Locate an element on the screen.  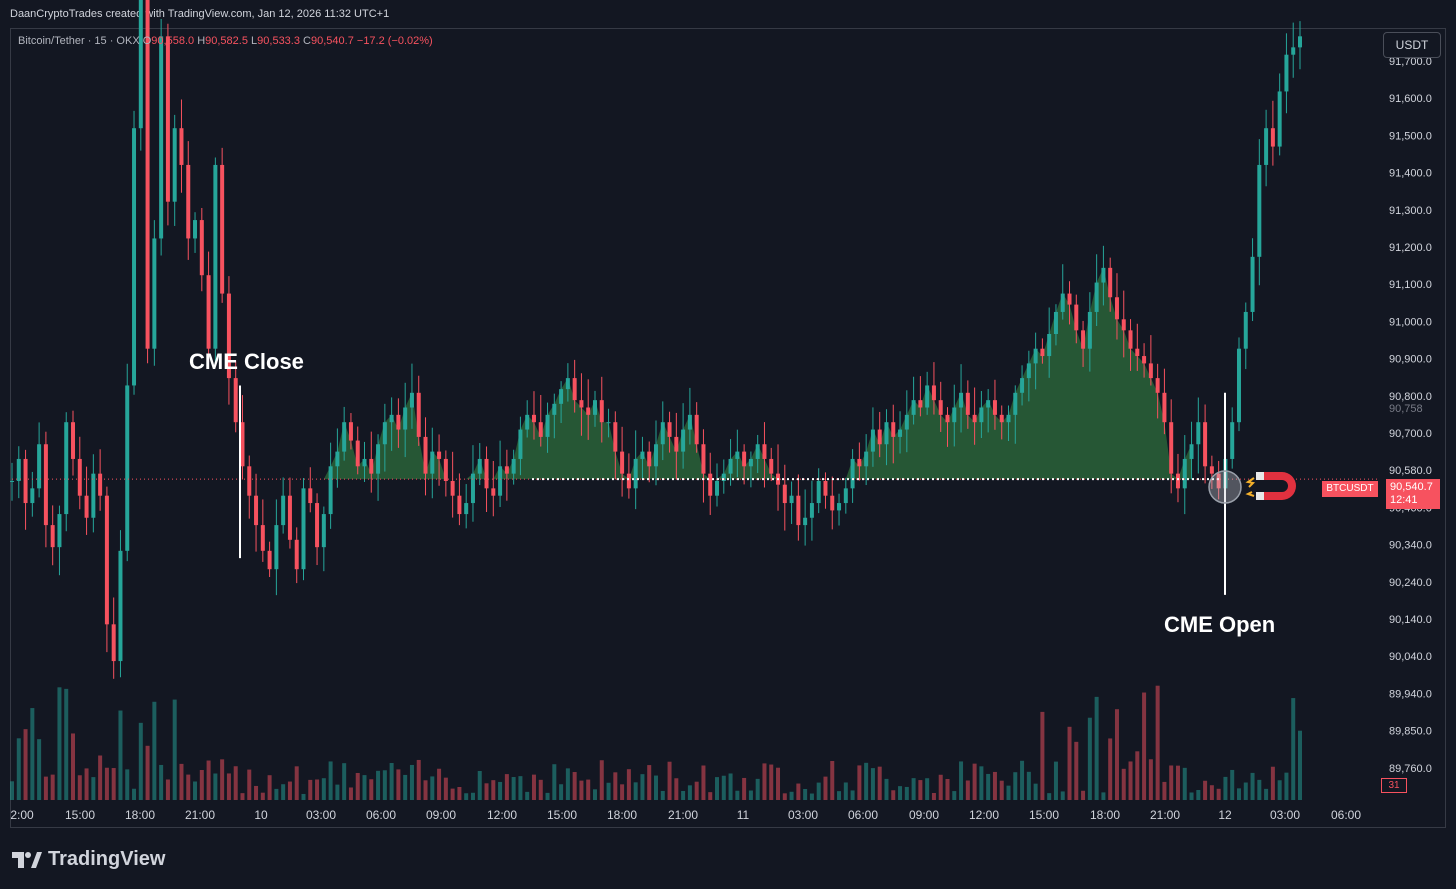
time-axis-label: 12:00 is located at coordinates (502, 815).